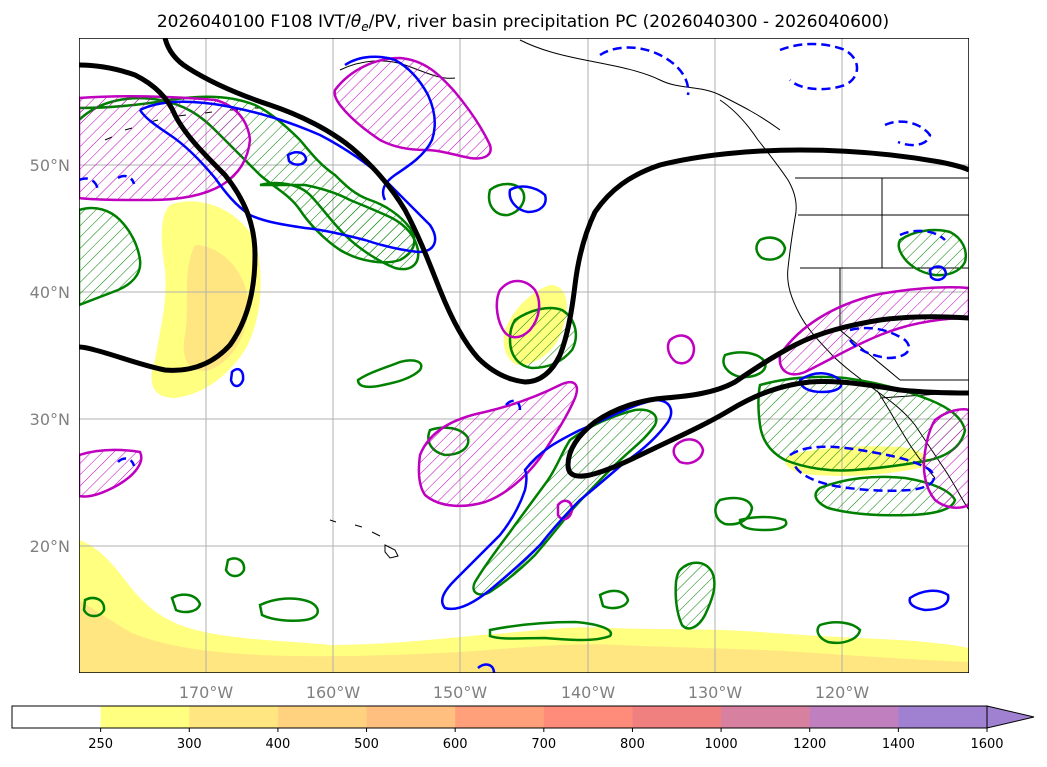  I want to click on lat-label-20: 20°N, so click(50, 546).